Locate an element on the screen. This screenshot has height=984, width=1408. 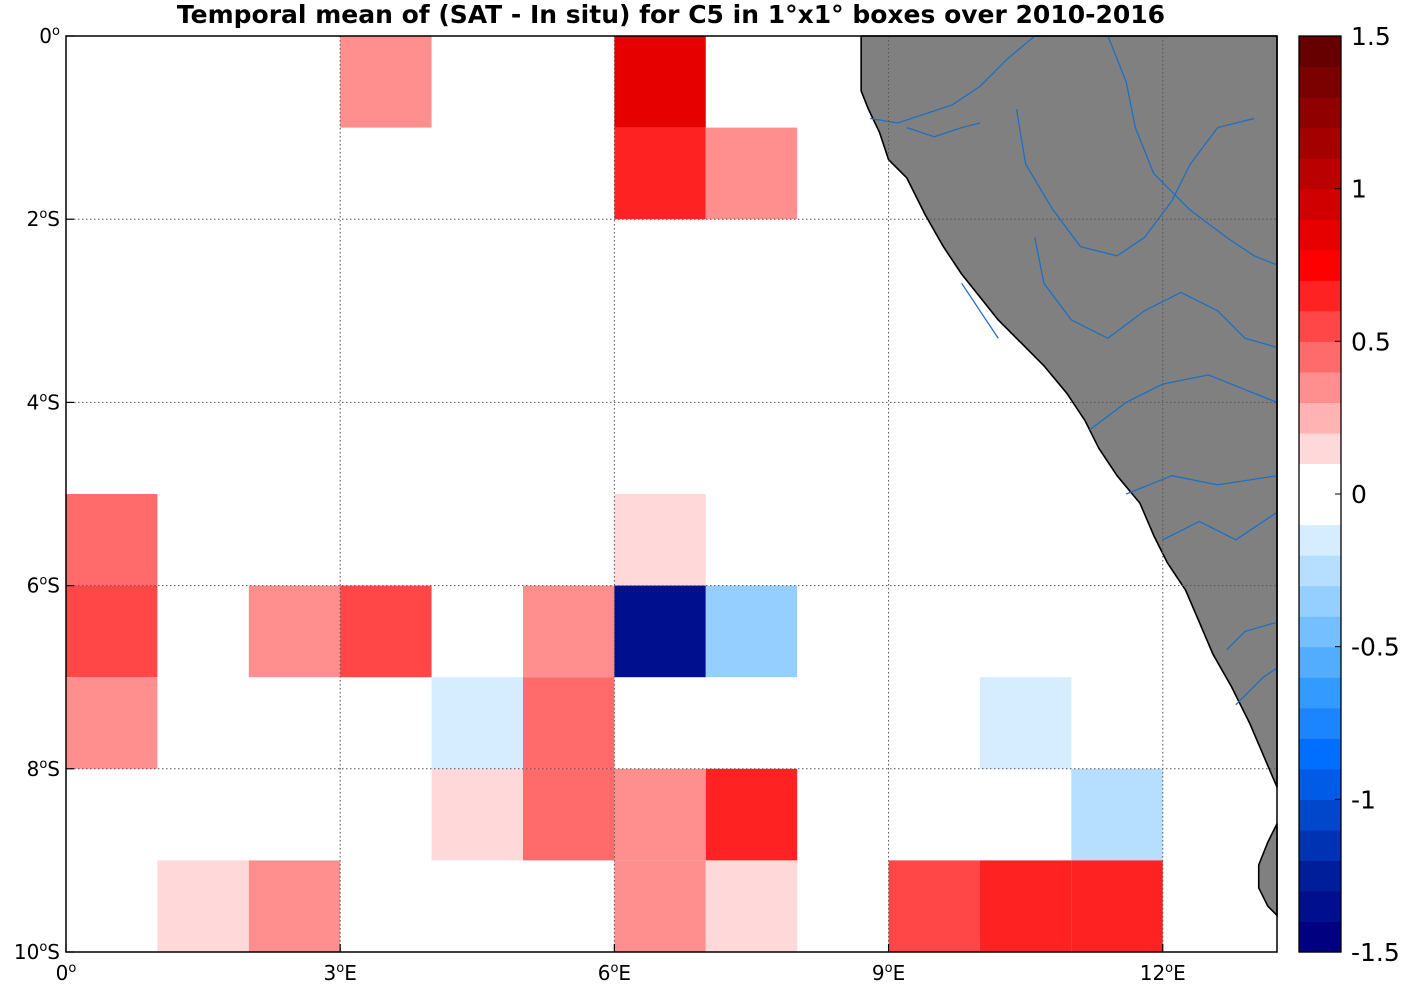
y-tick-label: 2oS is located at coordinates (43, 219).